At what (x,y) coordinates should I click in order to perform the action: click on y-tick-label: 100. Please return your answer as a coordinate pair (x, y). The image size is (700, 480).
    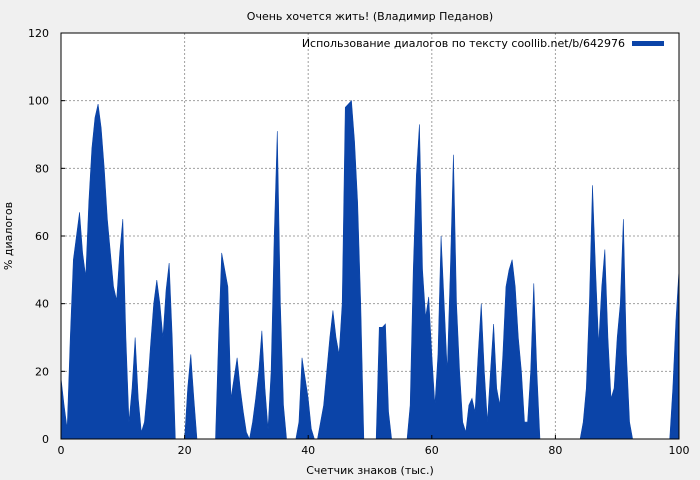
    Looking at the image, I should click on (38, 101).